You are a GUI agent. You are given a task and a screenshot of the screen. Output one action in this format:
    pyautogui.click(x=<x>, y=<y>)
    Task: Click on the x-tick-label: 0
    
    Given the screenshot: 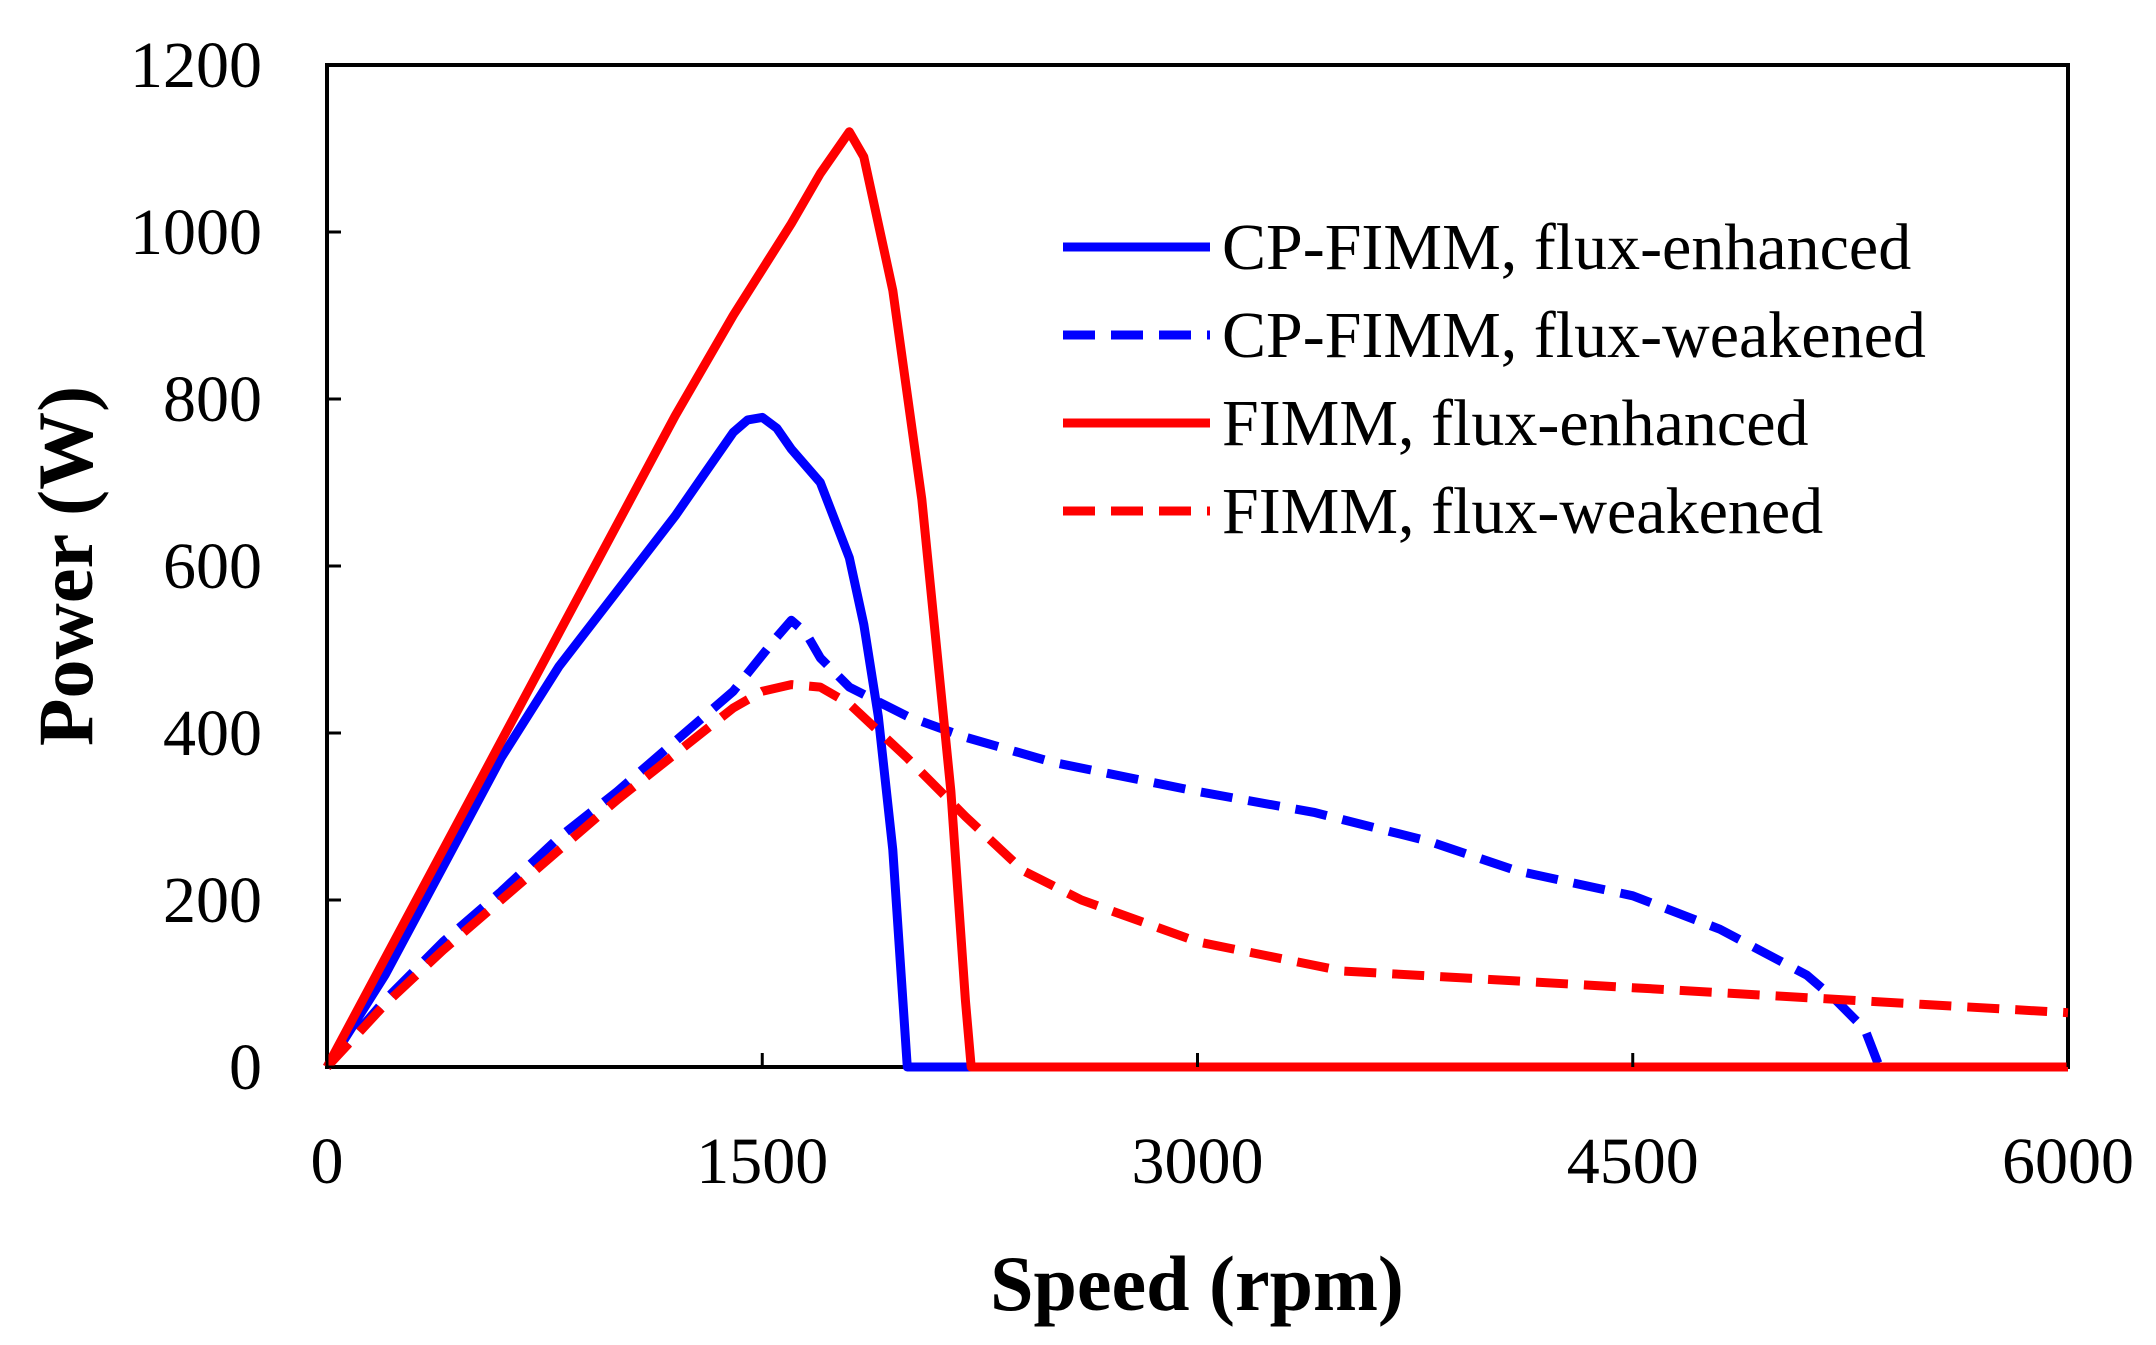 What is the action you would take?
    pyautogui.click(x=327, y=1161)
    